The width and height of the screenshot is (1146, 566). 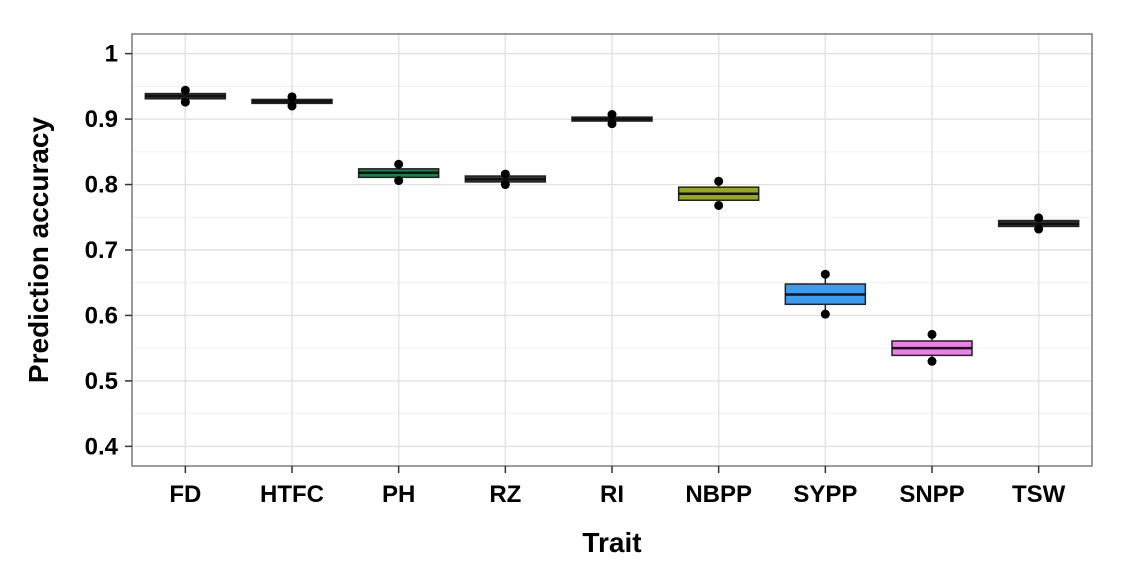 I want to click on box-nbpp, so click(x=718, y=193).